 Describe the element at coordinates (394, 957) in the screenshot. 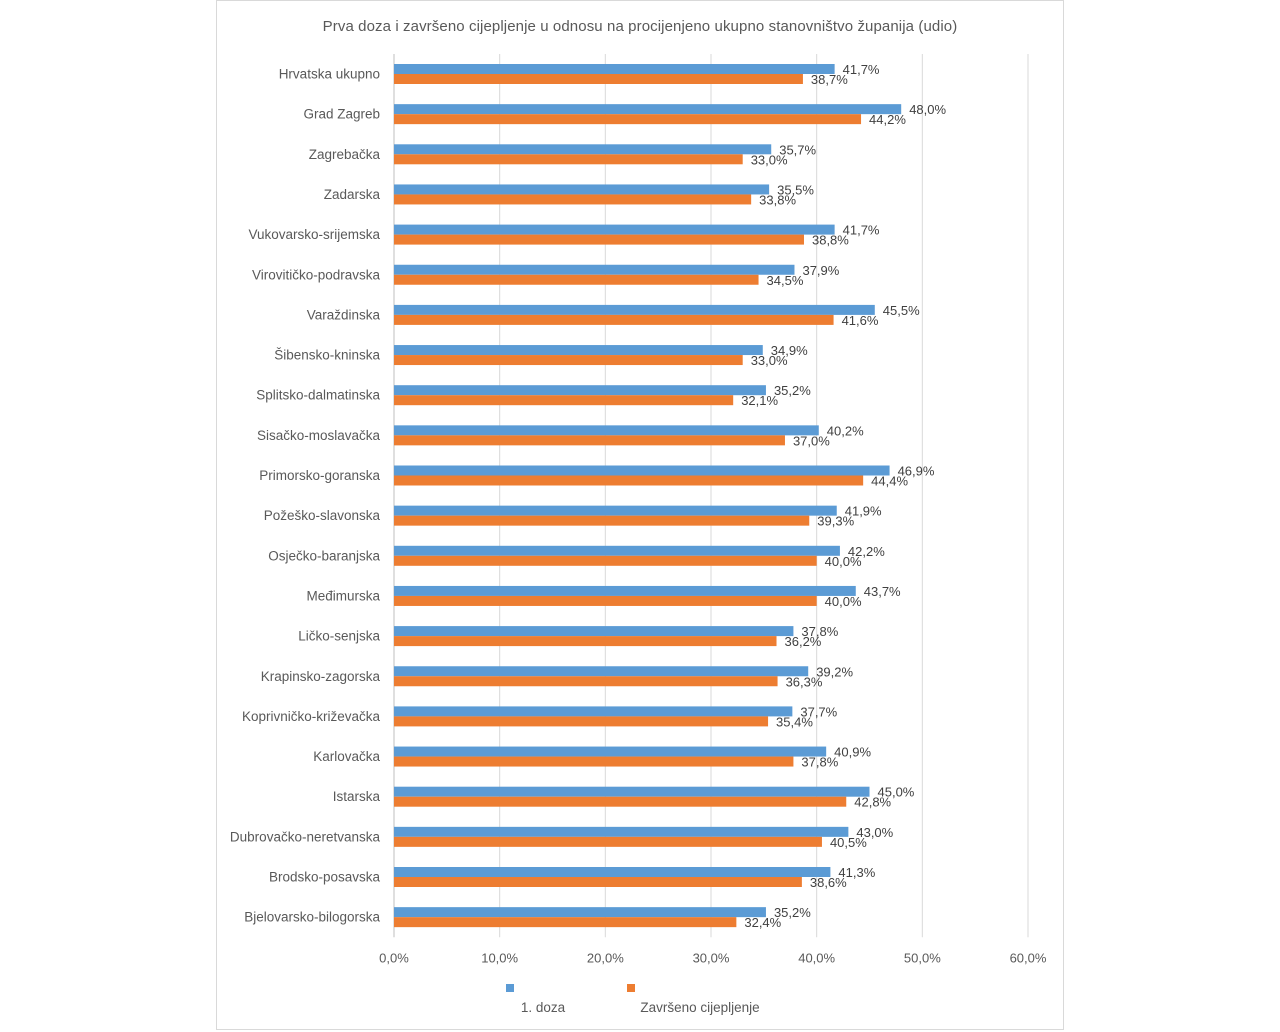

I see `x-tick-label: 0,0%` at that location.